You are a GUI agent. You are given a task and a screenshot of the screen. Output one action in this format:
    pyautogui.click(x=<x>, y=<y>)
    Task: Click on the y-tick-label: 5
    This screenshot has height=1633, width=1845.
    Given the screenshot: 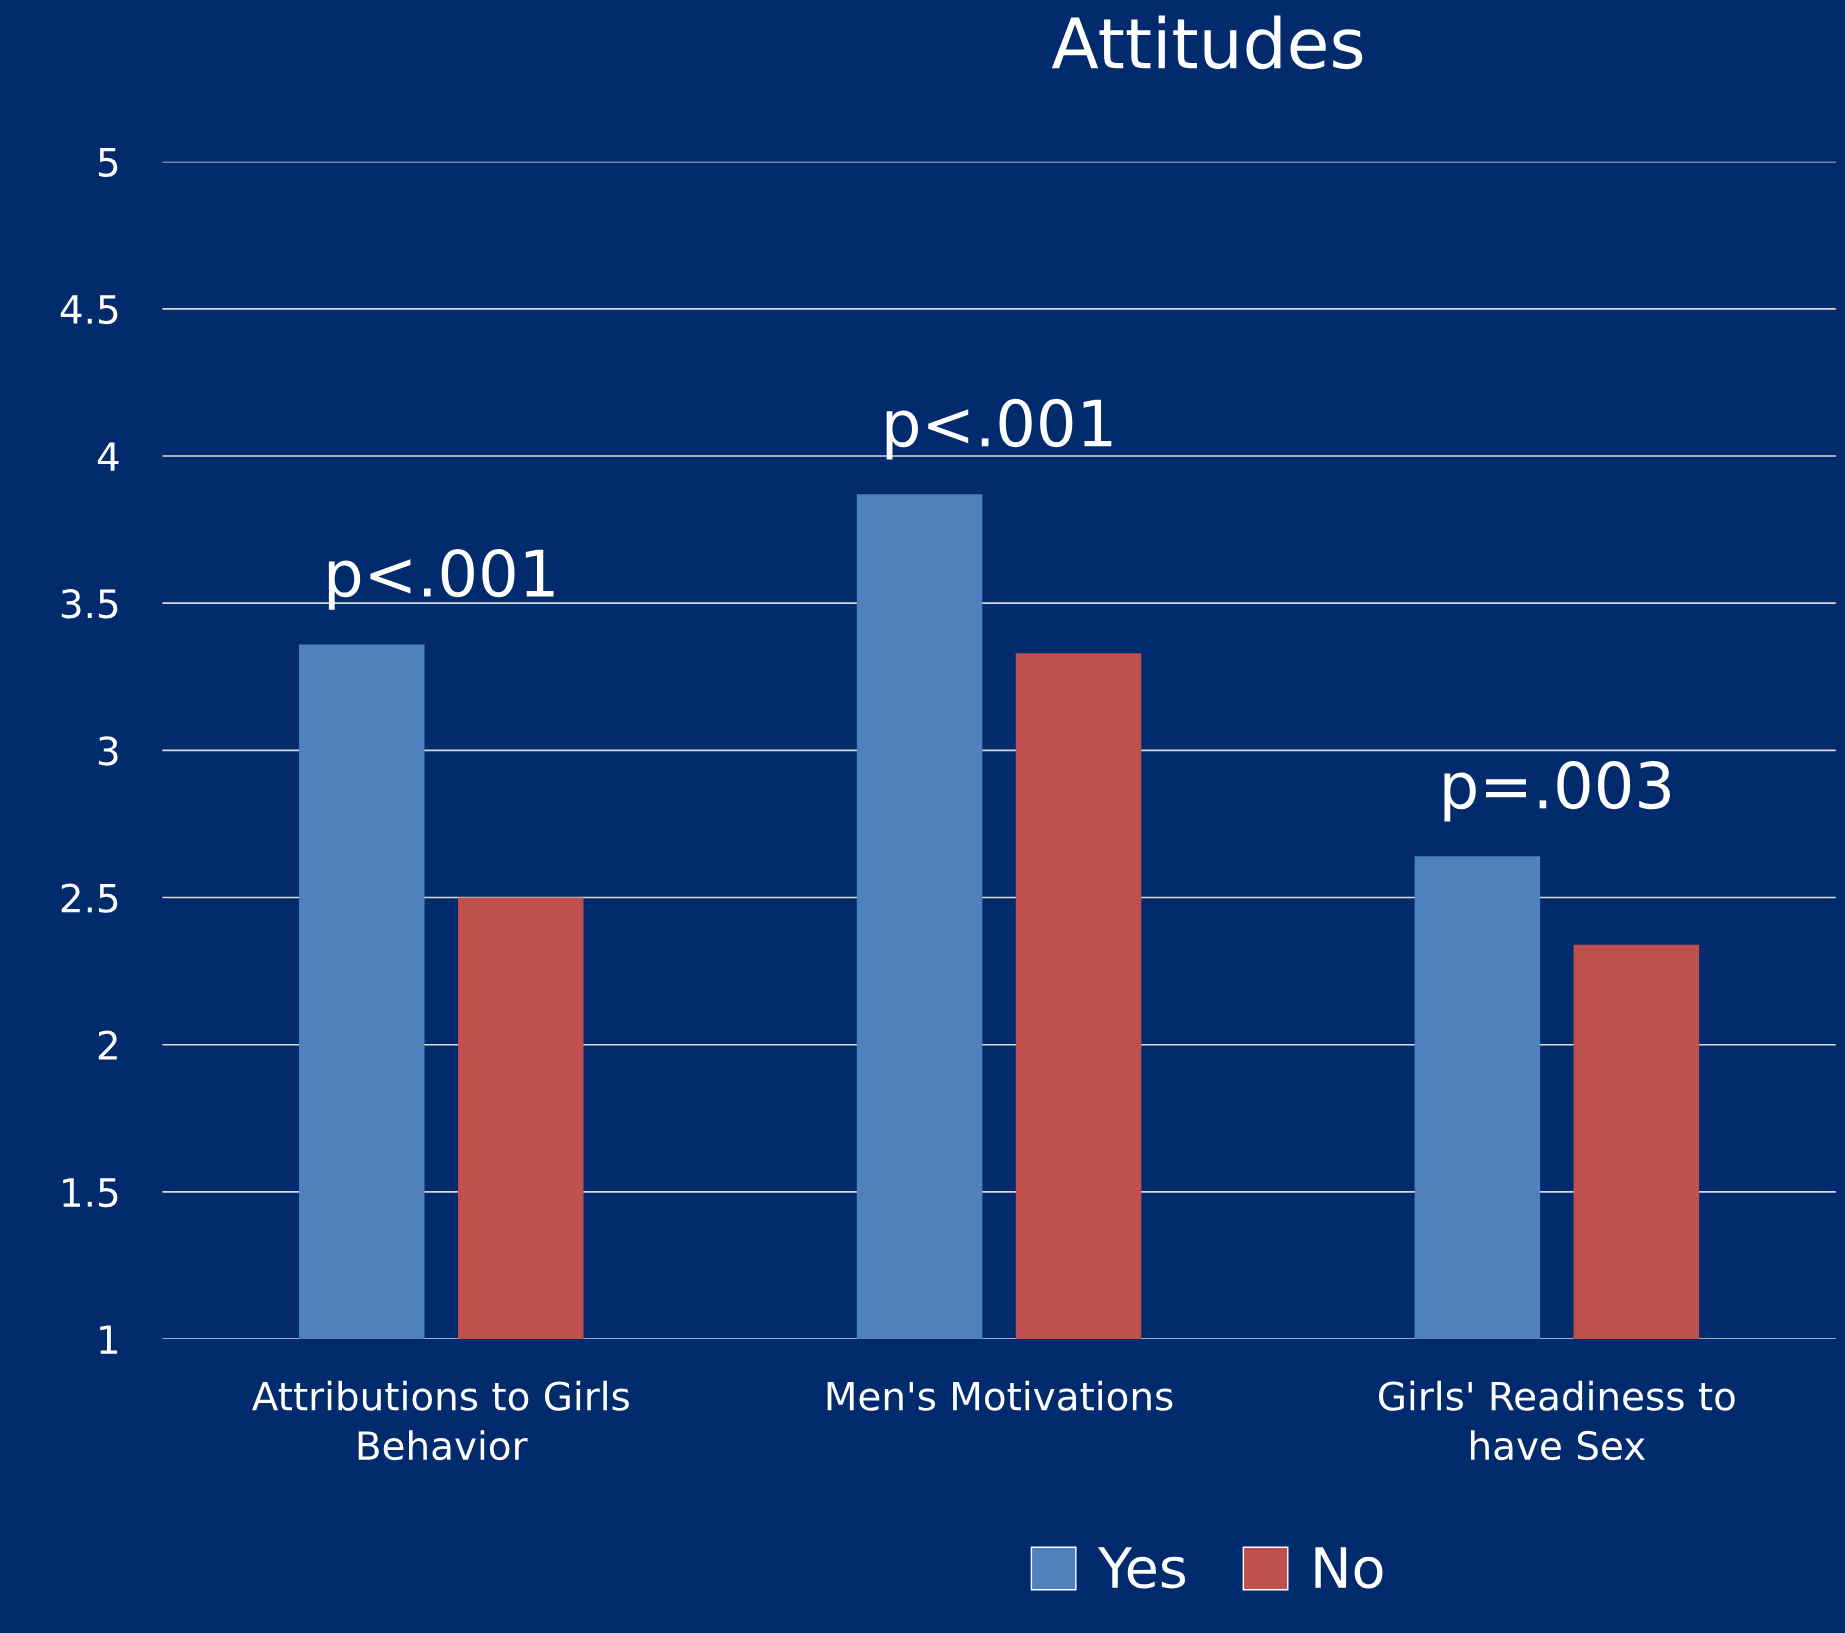 What is the action you would take?
    pyautogui.click(x=108, y=162)
    